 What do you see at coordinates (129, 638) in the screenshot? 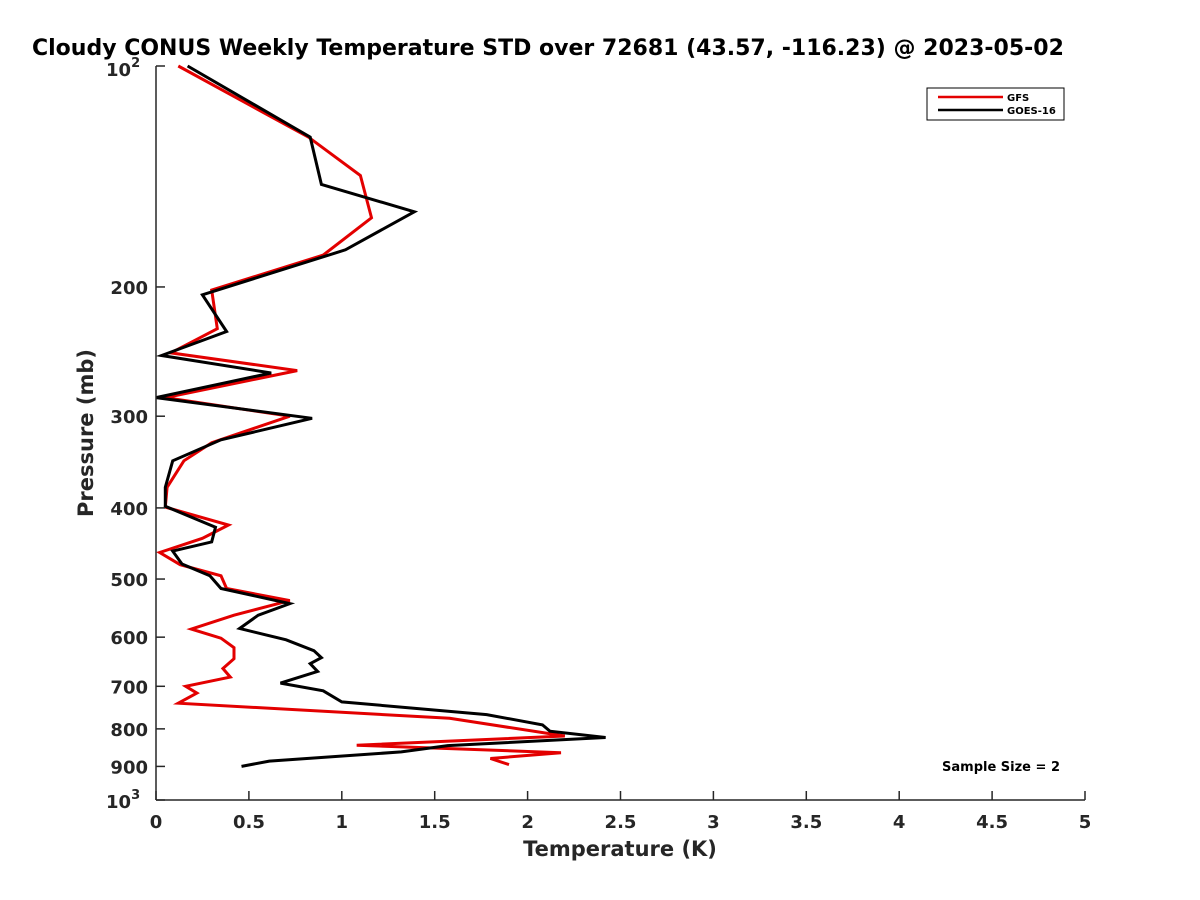
I see `y-tick-label: 600` at bounding box center [129, 638].